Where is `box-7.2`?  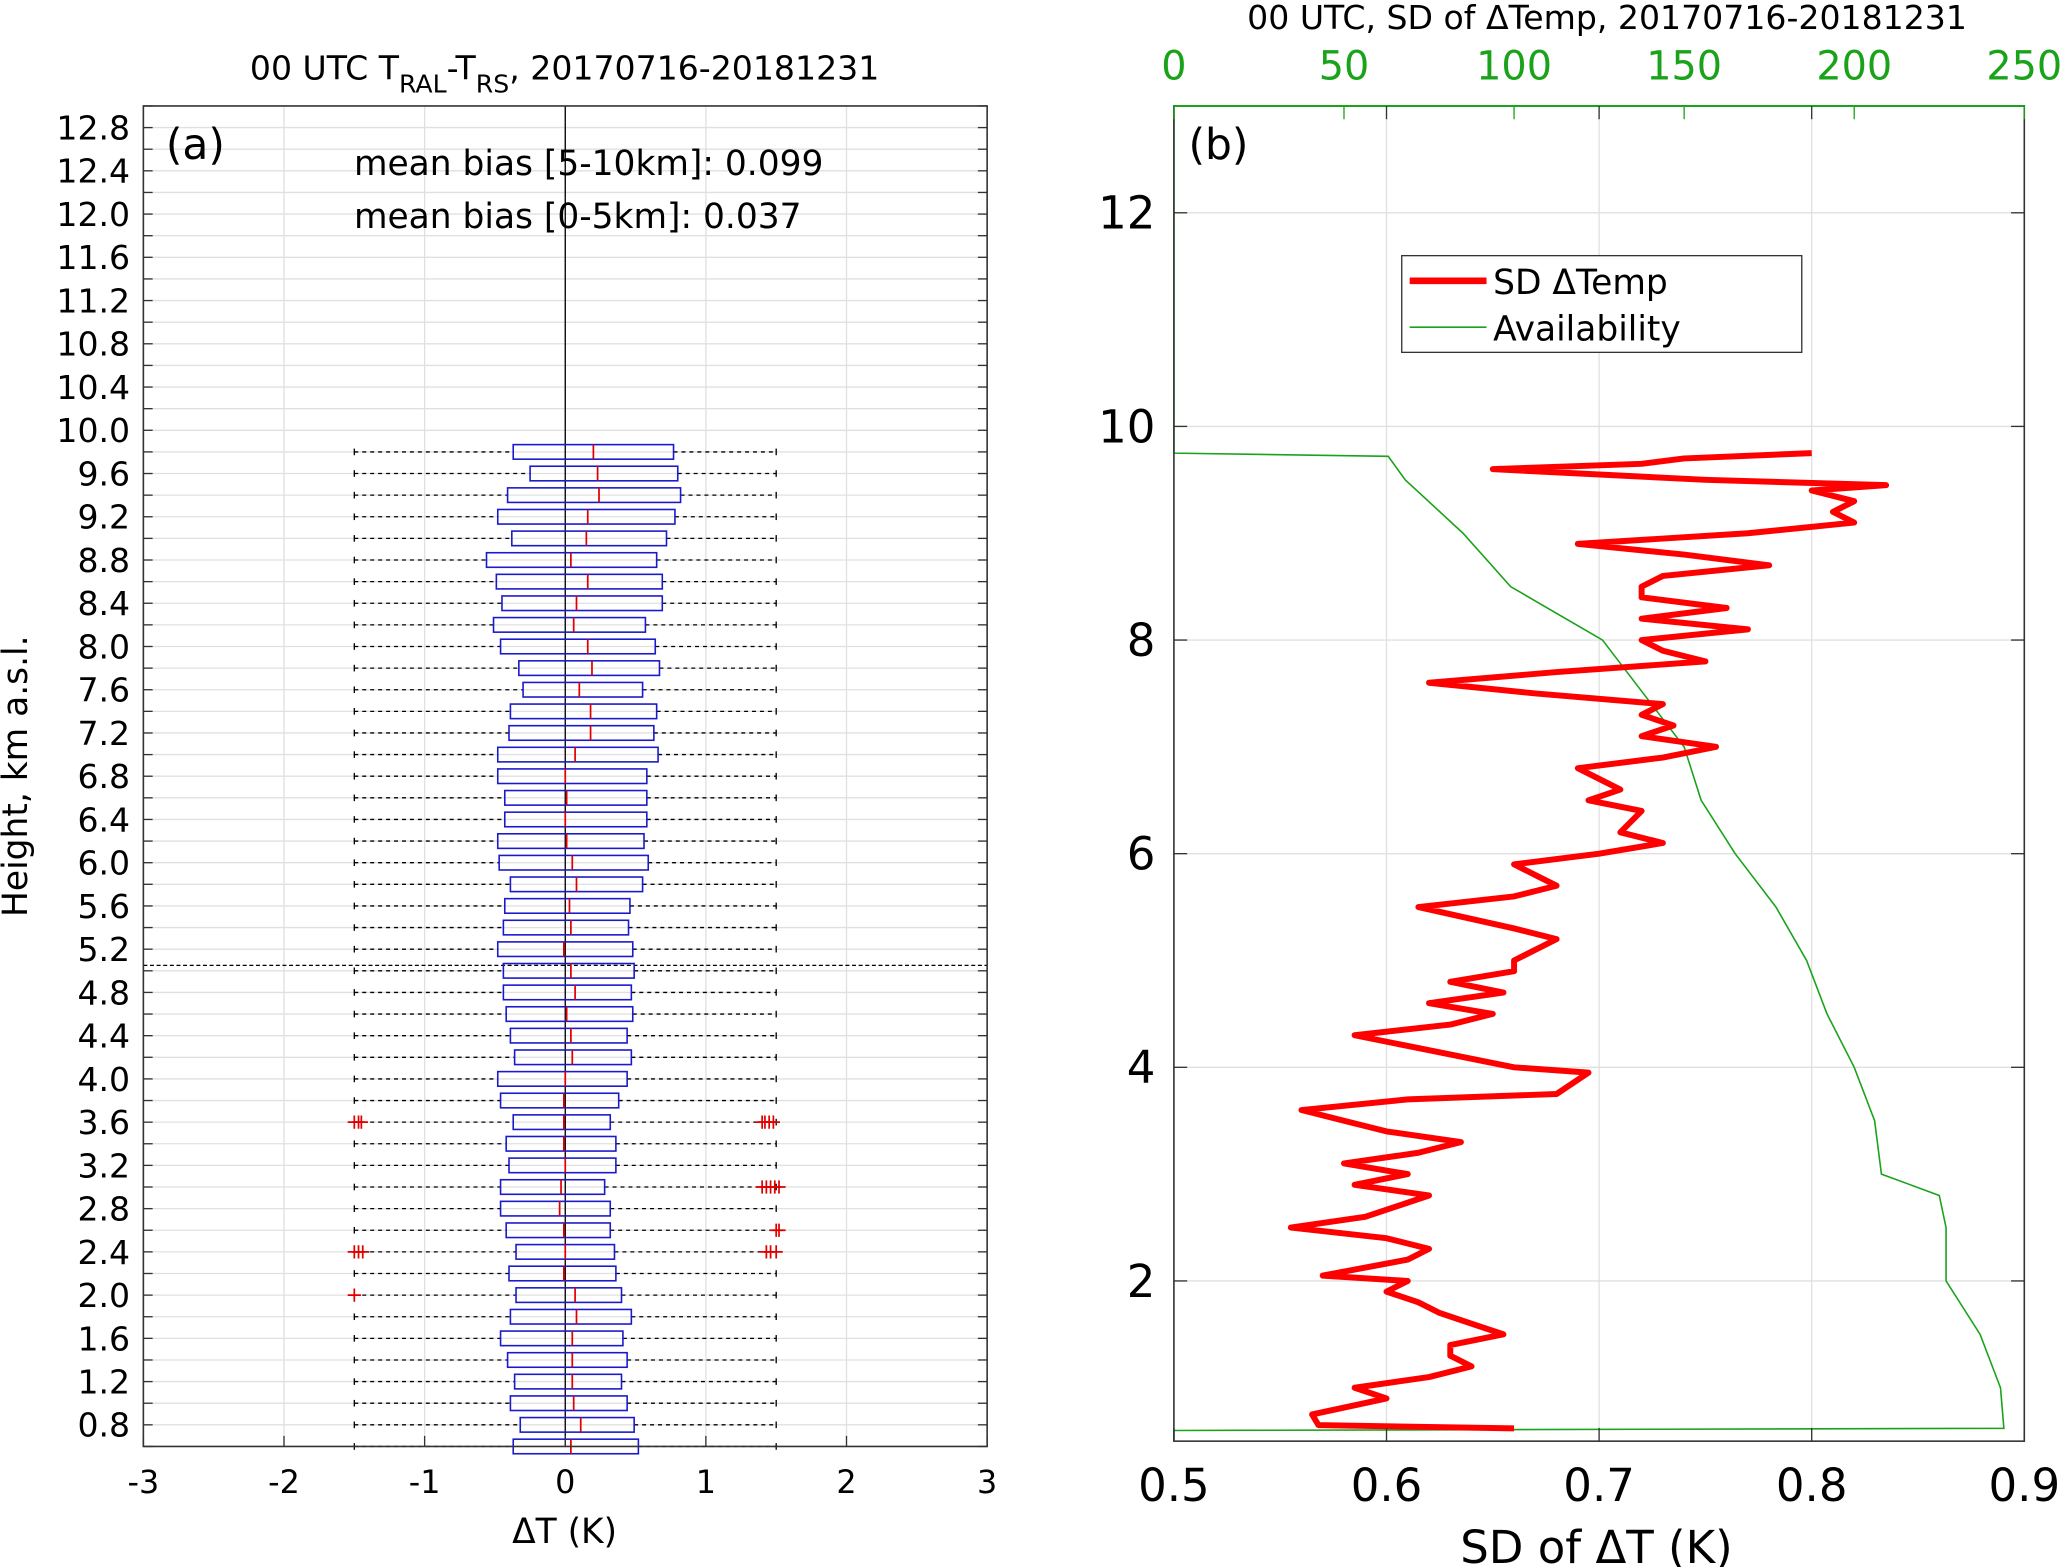 box-7.2 is located at coordinates (565, 733).